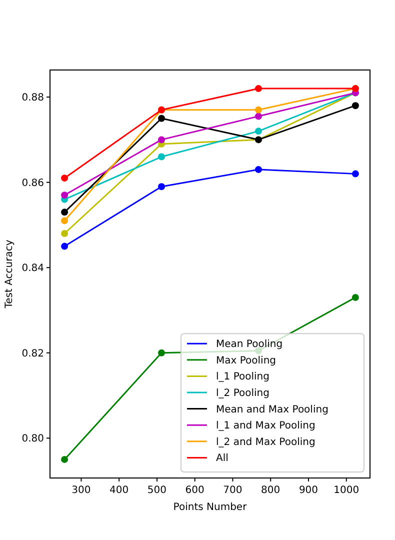 The width and height of the screenshot is (395, 540). Describe the element at coordinates (246, 360) in the screenshot. I see `legend-label: Max Pooling` at that location.